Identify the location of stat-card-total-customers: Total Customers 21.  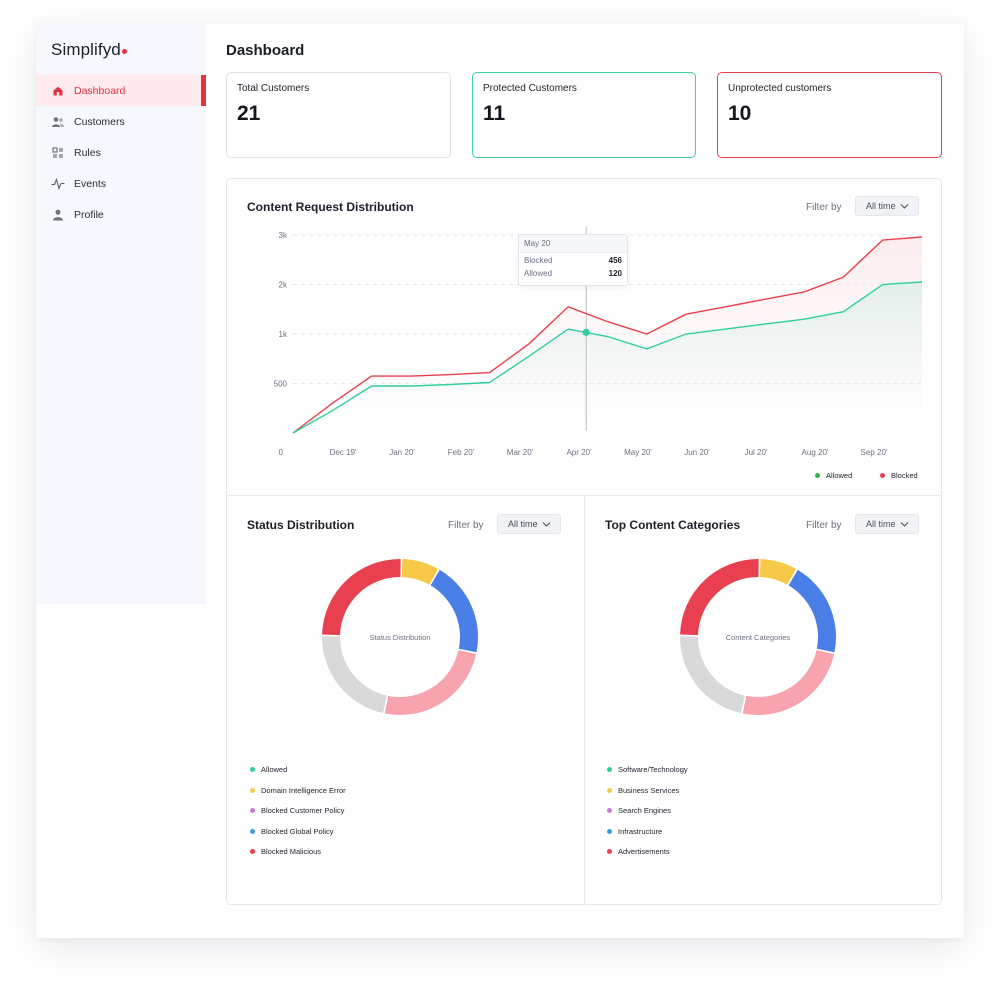
(338, 115).